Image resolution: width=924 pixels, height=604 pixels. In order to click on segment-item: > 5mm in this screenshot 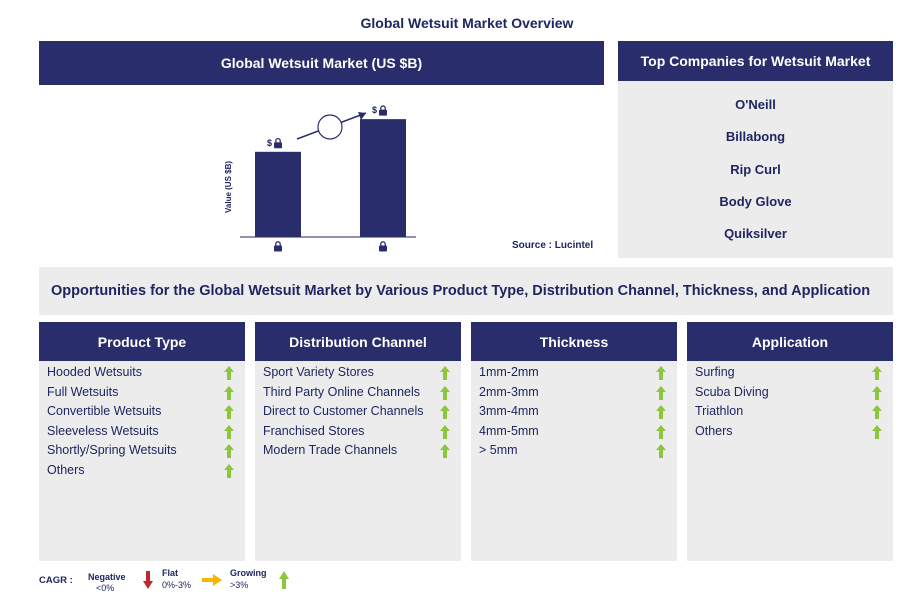, I will do `click(578, 452)`.